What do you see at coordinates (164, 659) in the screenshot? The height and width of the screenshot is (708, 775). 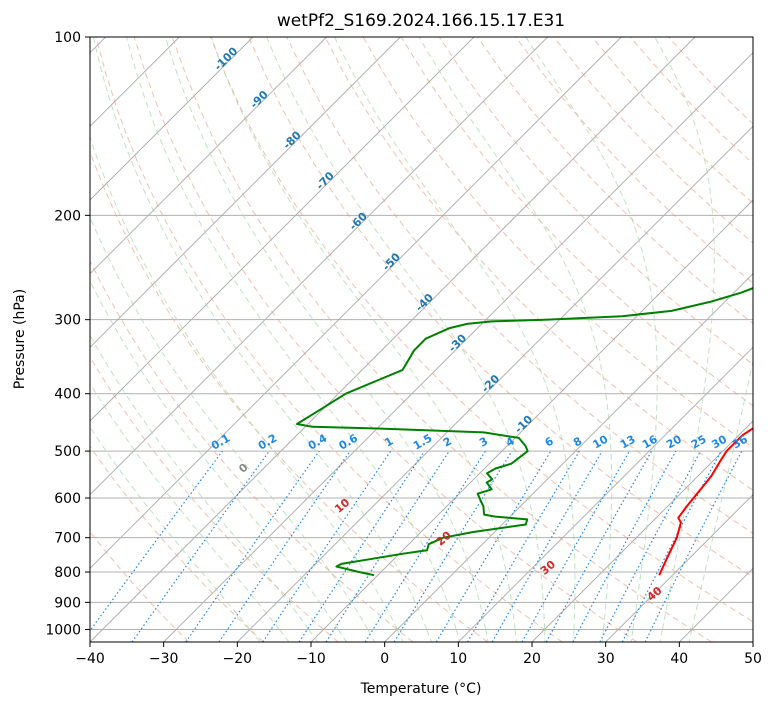 I see `x-tick-label: −30` at bounding box center [164, 659].